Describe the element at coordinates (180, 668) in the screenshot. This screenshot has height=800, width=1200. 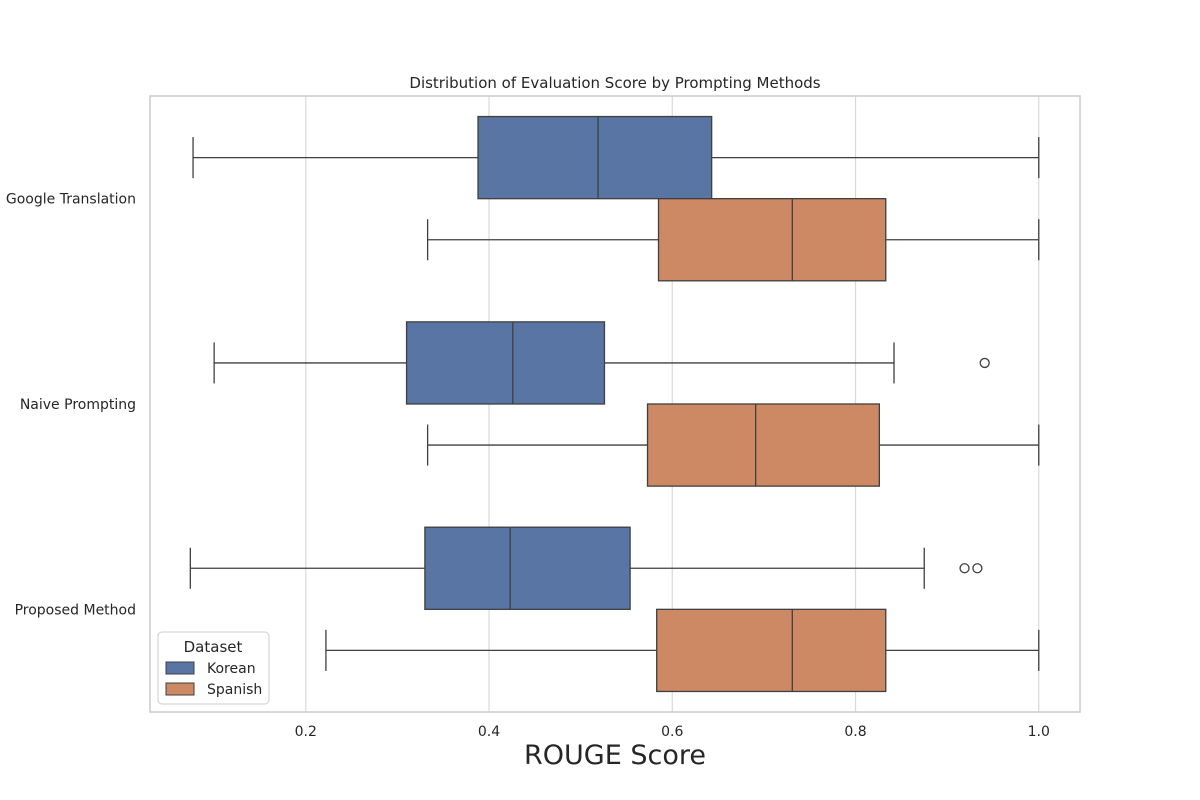
I see `legend-swatch-korean` at that location.